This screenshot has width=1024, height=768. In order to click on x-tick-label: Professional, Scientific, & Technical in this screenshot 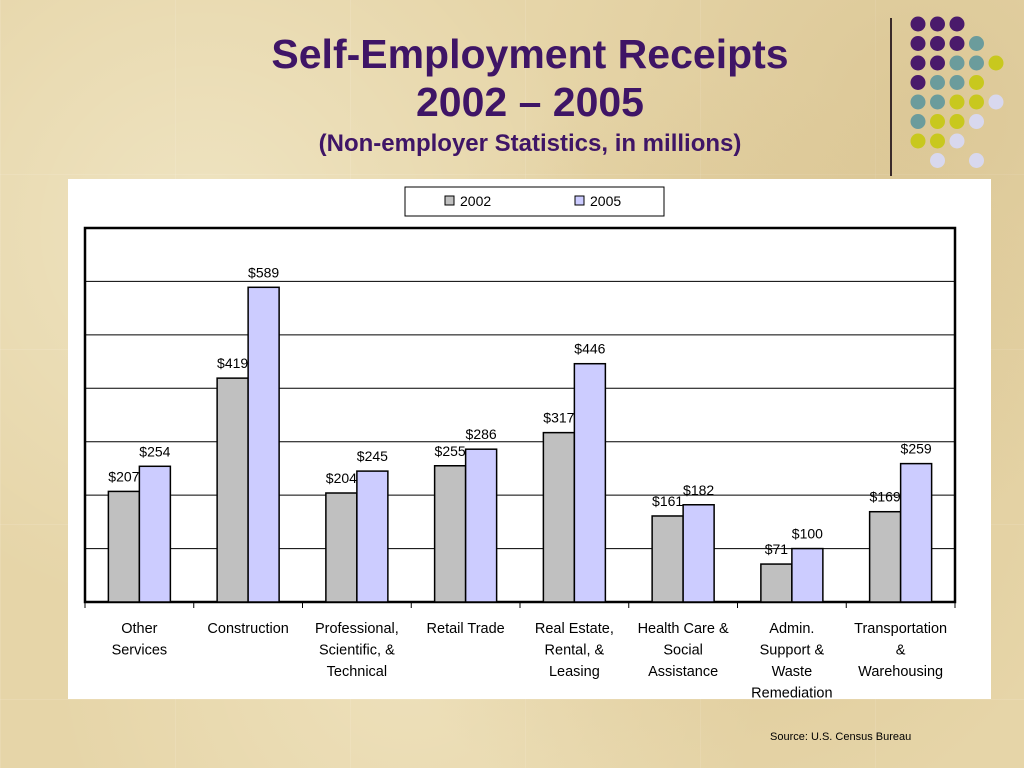, I will do `click(357, 650)`.